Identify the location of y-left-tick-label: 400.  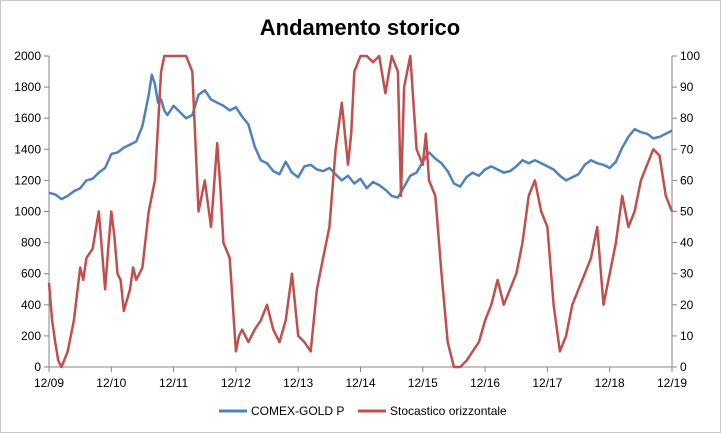
(31, 305).